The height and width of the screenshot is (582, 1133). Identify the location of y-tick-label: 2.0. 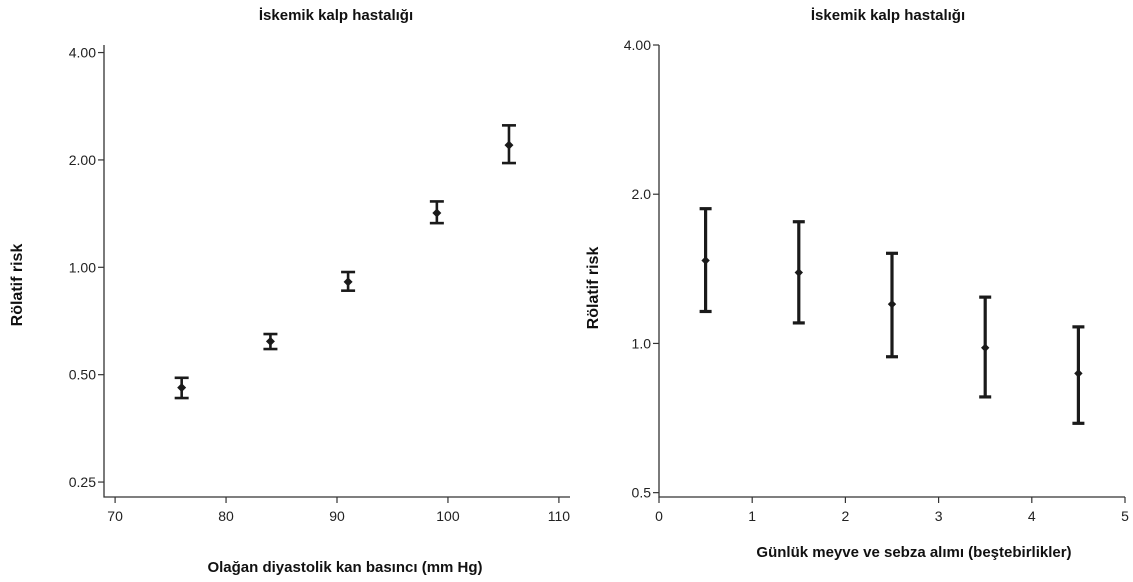
(642, 194).